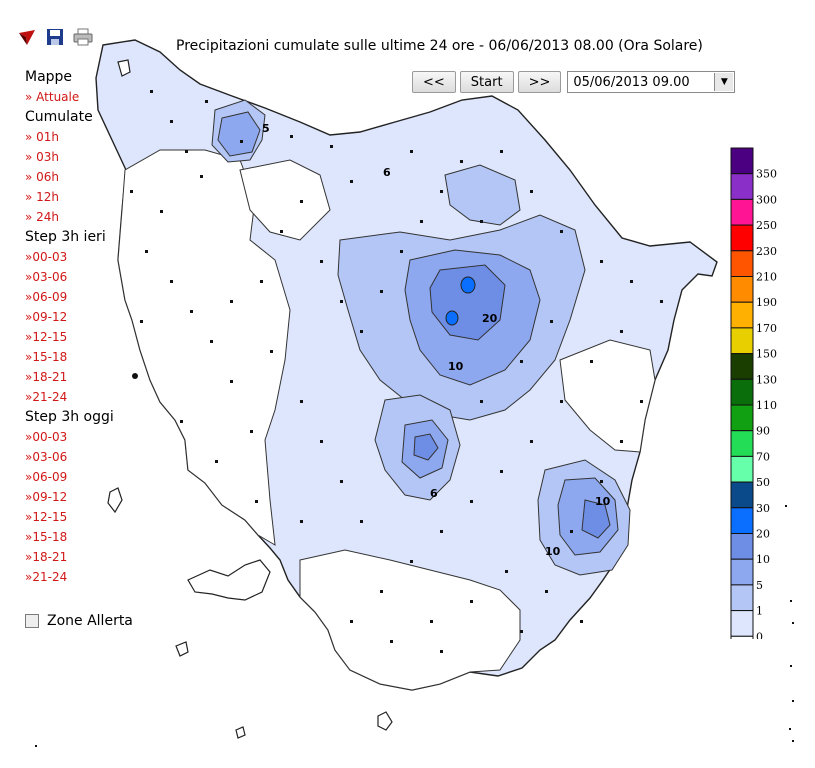 This screenshot has width=815, height=768. What do you see at coordinates (266, 128) in the screenshot?
I see `contour-label: 5` at bounding box center [266, 128].